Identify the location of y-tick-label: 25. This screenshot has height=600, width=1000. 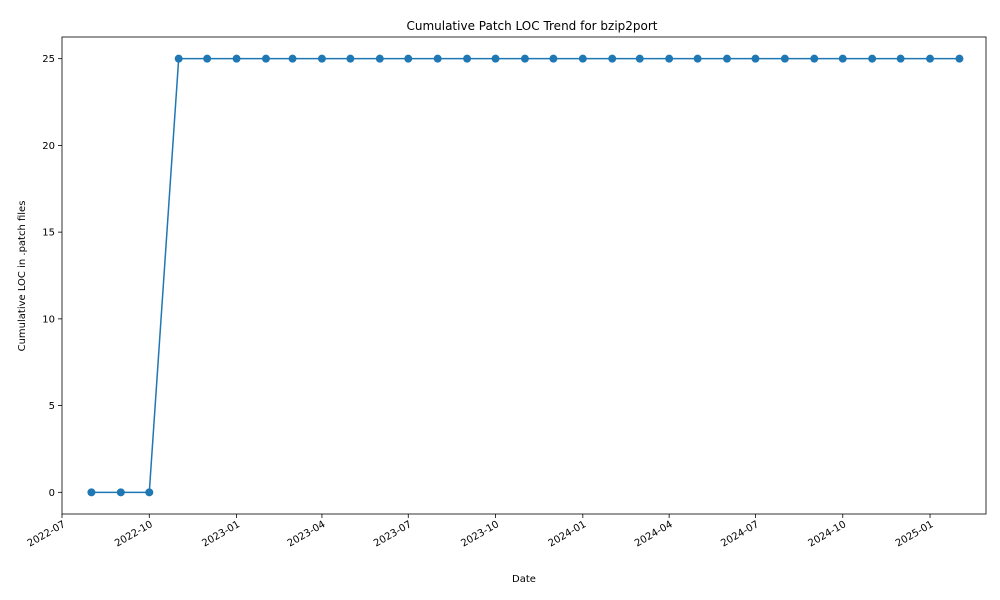
(48, 59).